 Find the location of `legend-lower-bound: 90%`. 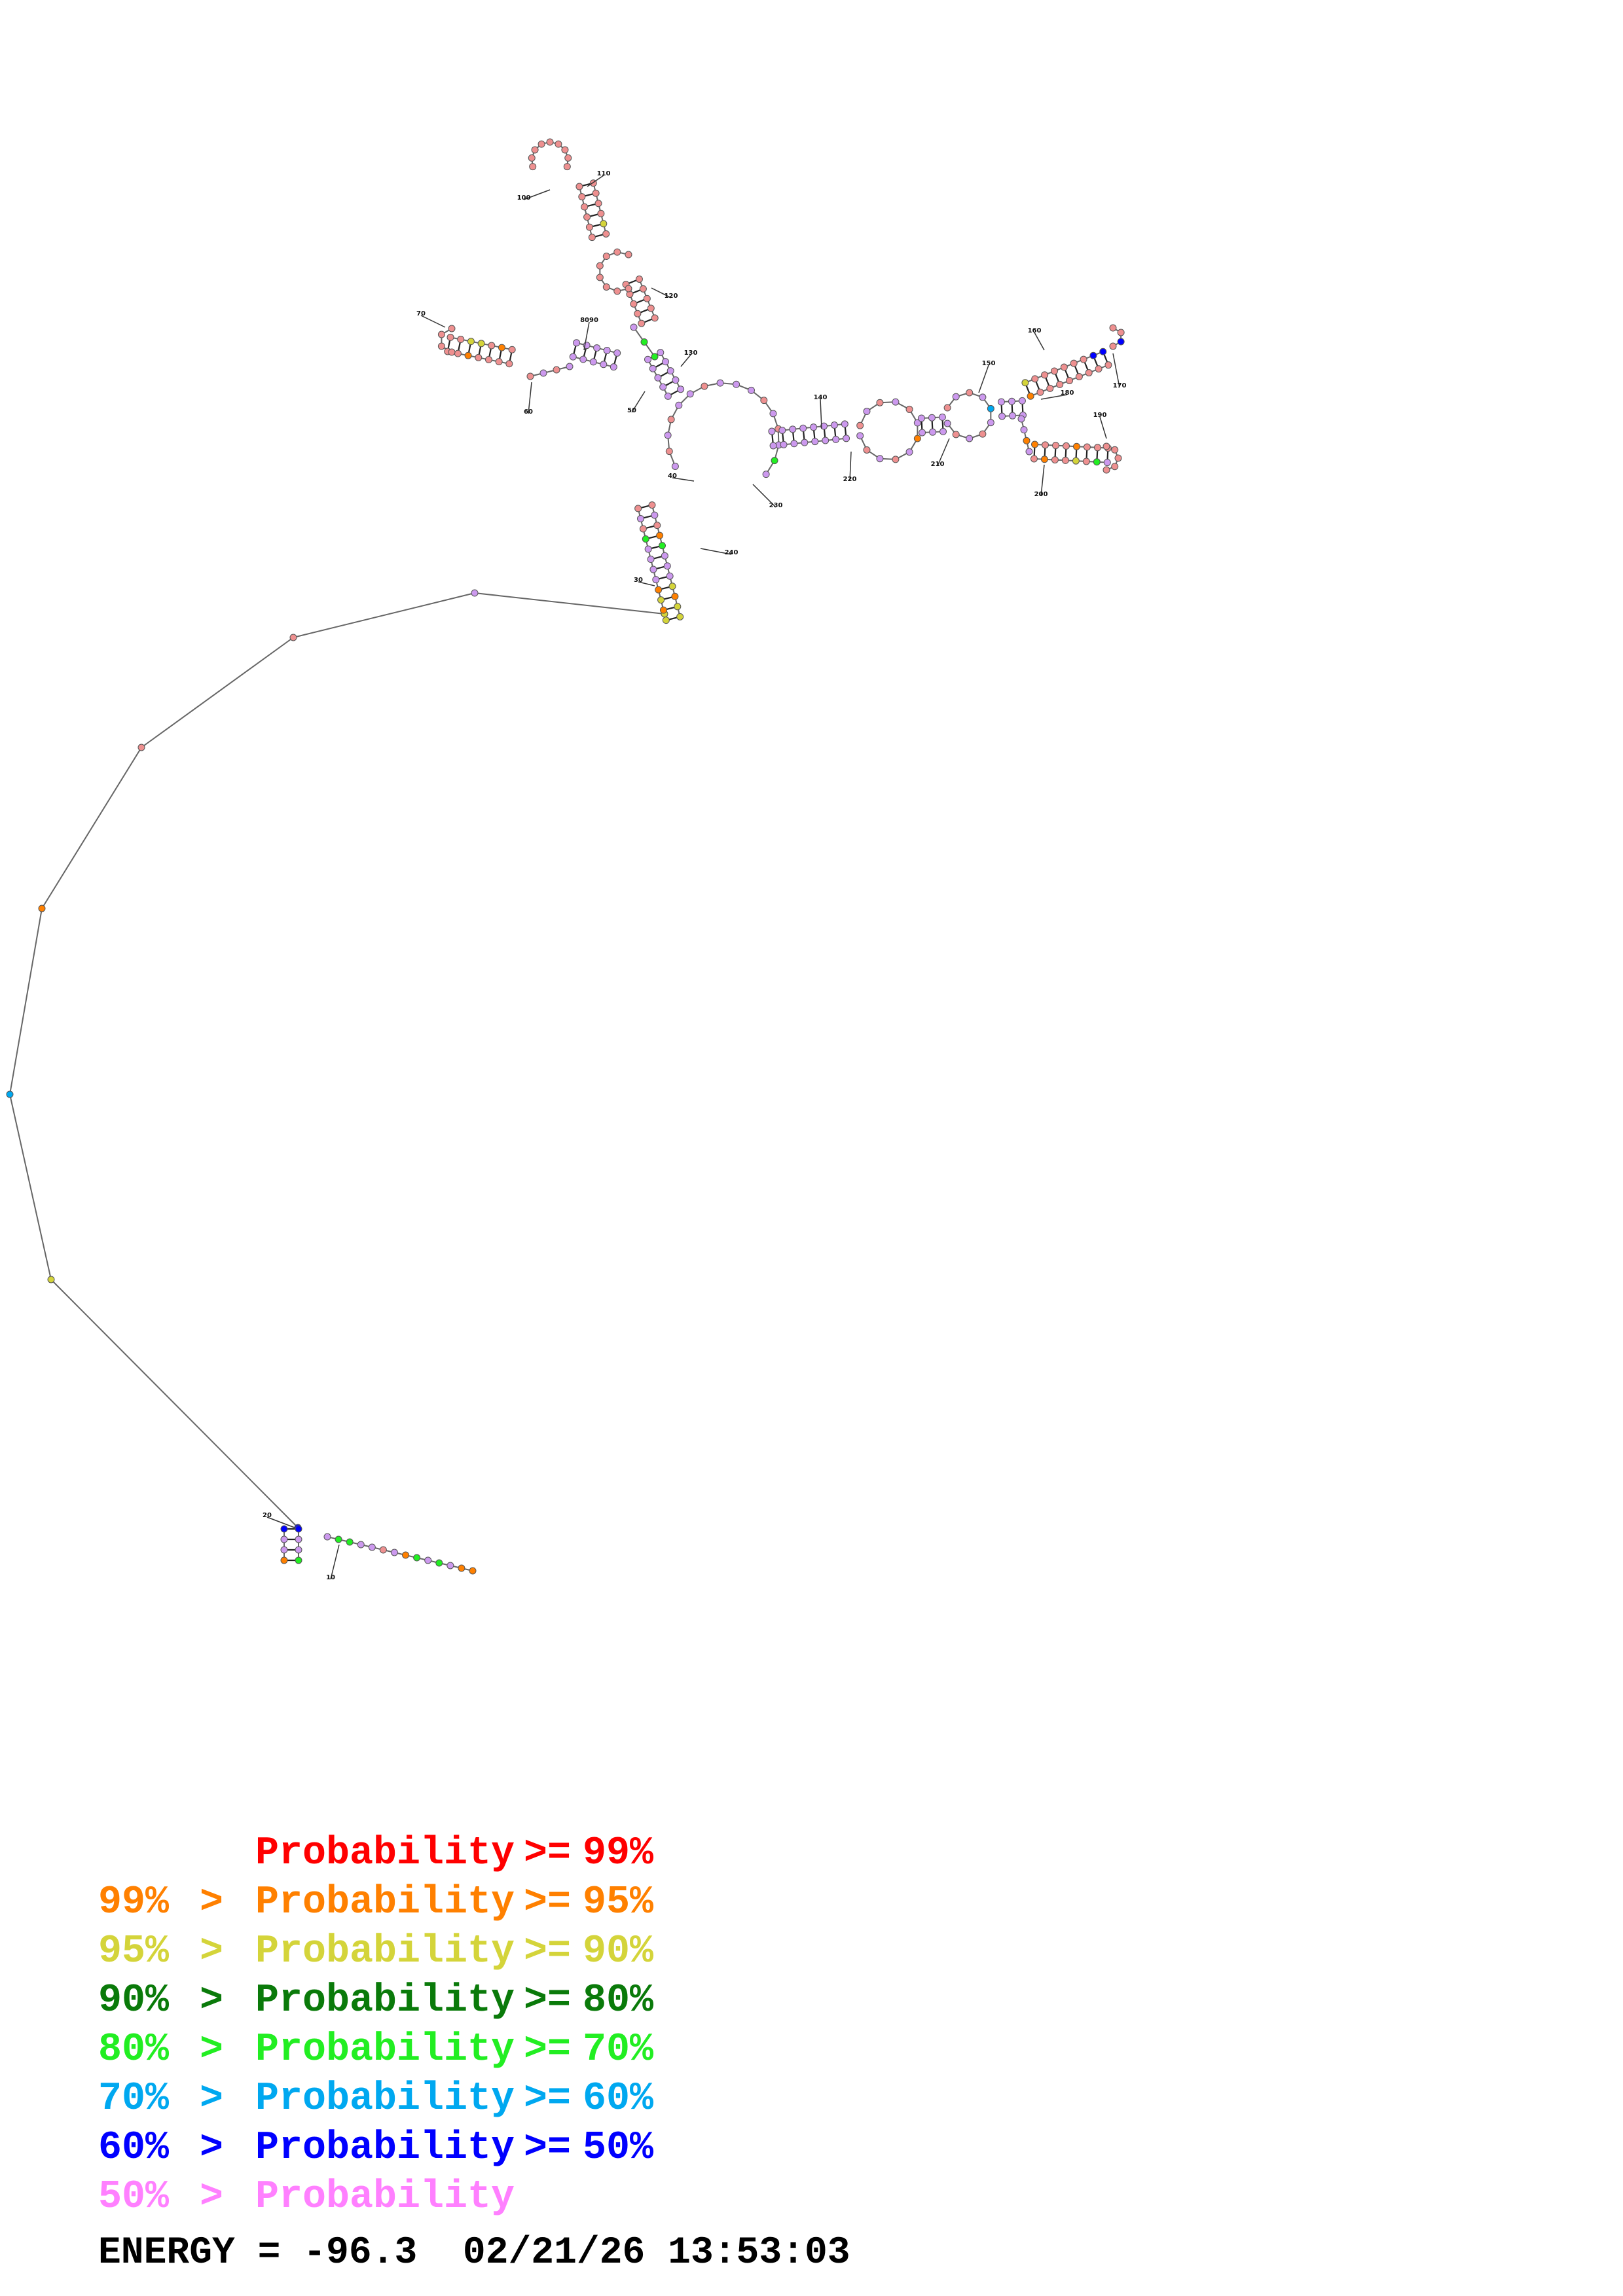

legend-lower-bound: 90% is located at coordinates (134, 2001).